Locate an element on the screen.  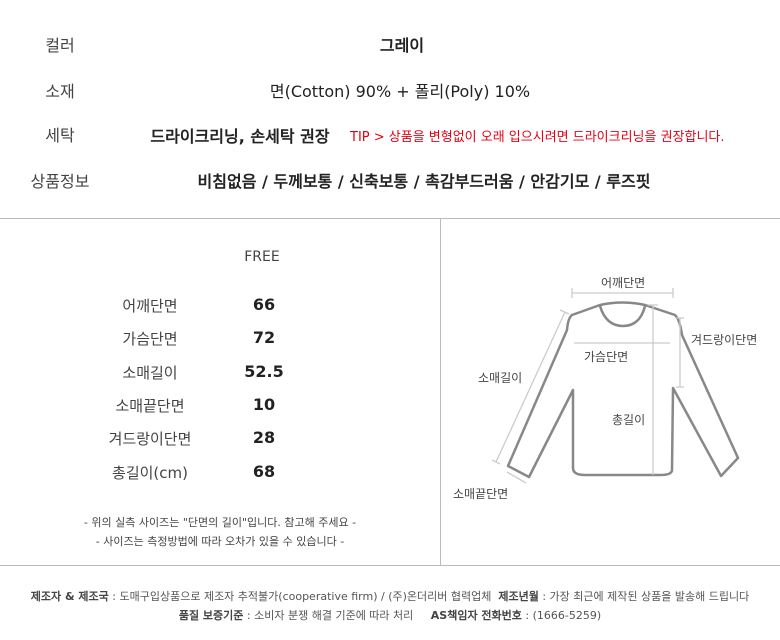
size-header: FREE is located at coordinates (262, 257).